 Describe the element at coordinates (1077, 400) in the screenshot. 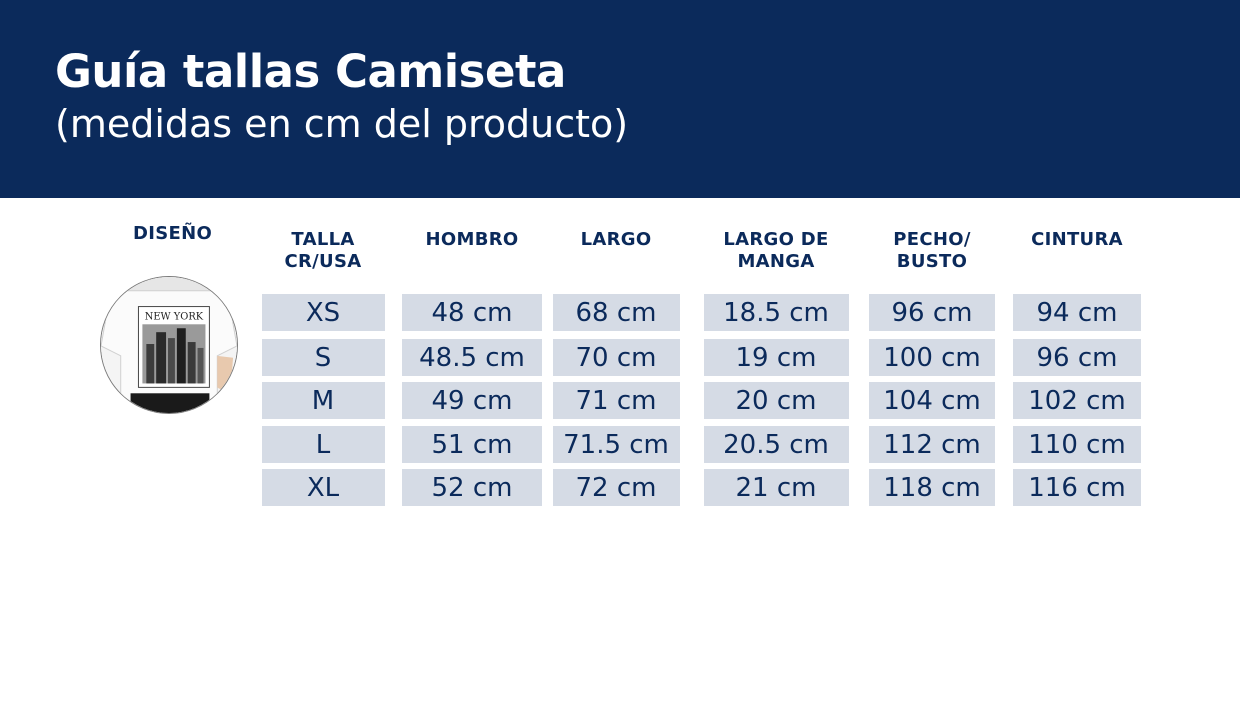

I see `table-cell: 102 cm` at that location.